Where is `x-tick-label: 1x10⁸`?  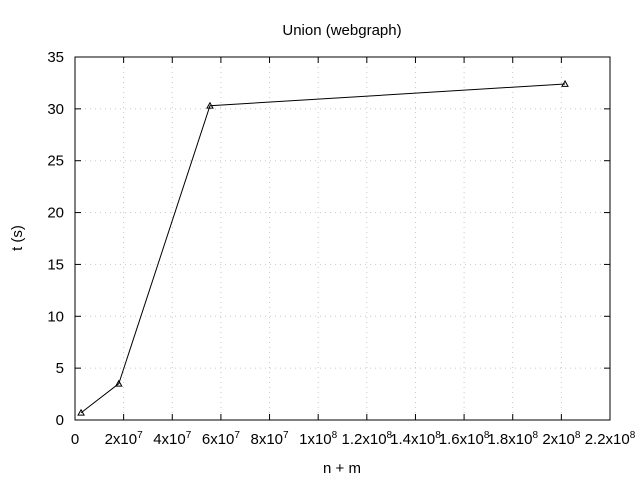
x-tick-label: 1x10⁸ is located at coordinates (318, 439).